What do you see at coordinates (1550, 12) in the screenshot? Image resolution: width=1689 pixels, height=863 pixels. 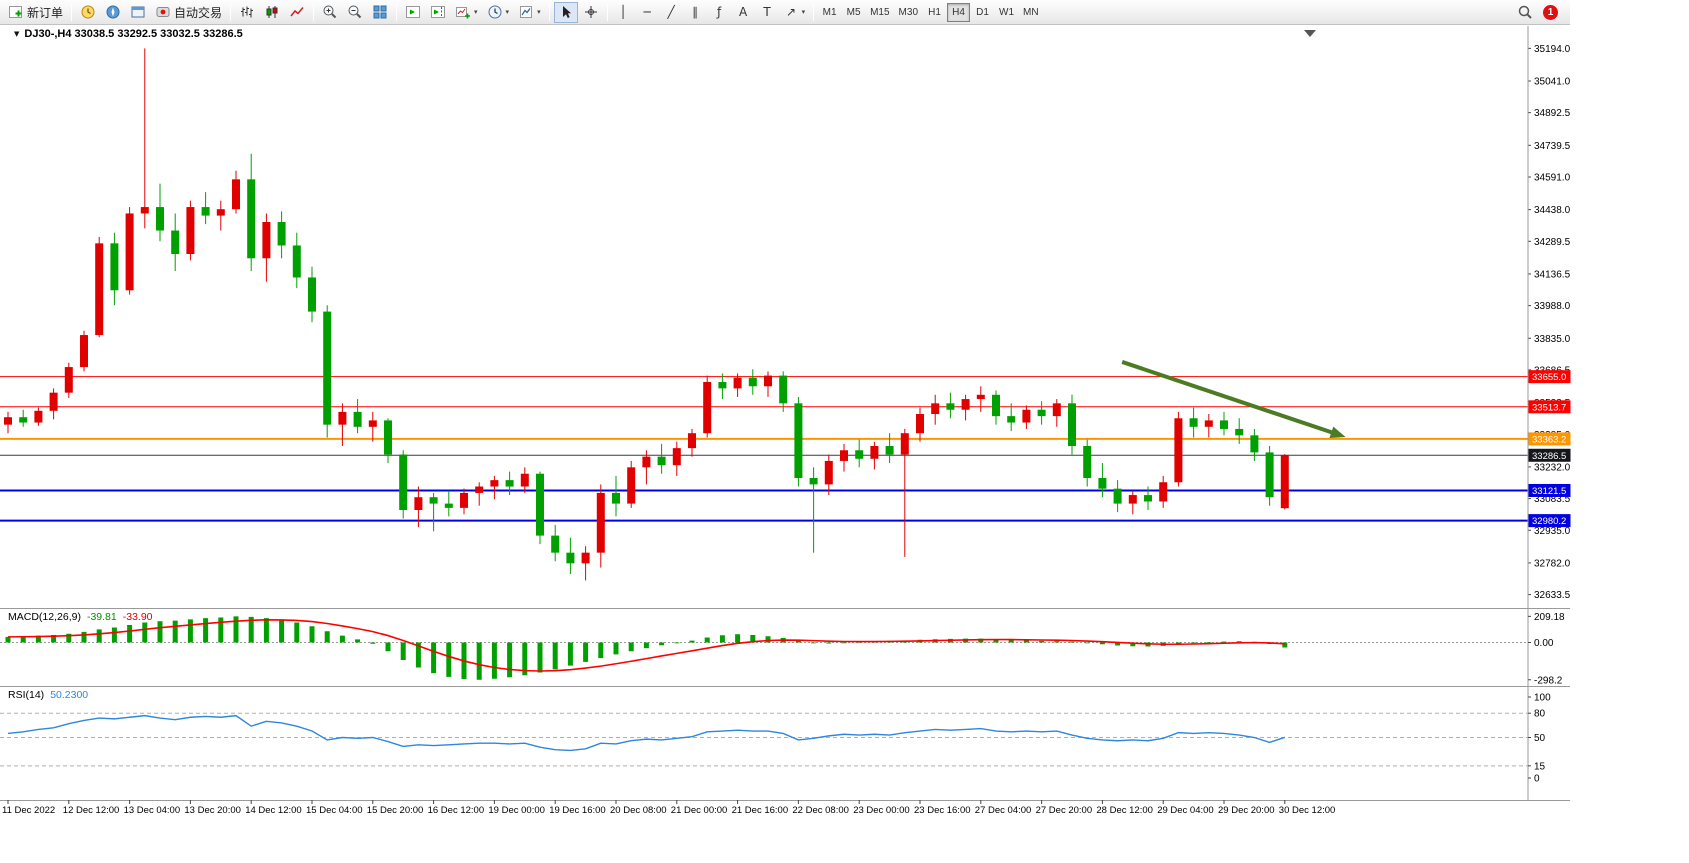 I see `notification-badge: 1` at bounding box center [1550, 12].